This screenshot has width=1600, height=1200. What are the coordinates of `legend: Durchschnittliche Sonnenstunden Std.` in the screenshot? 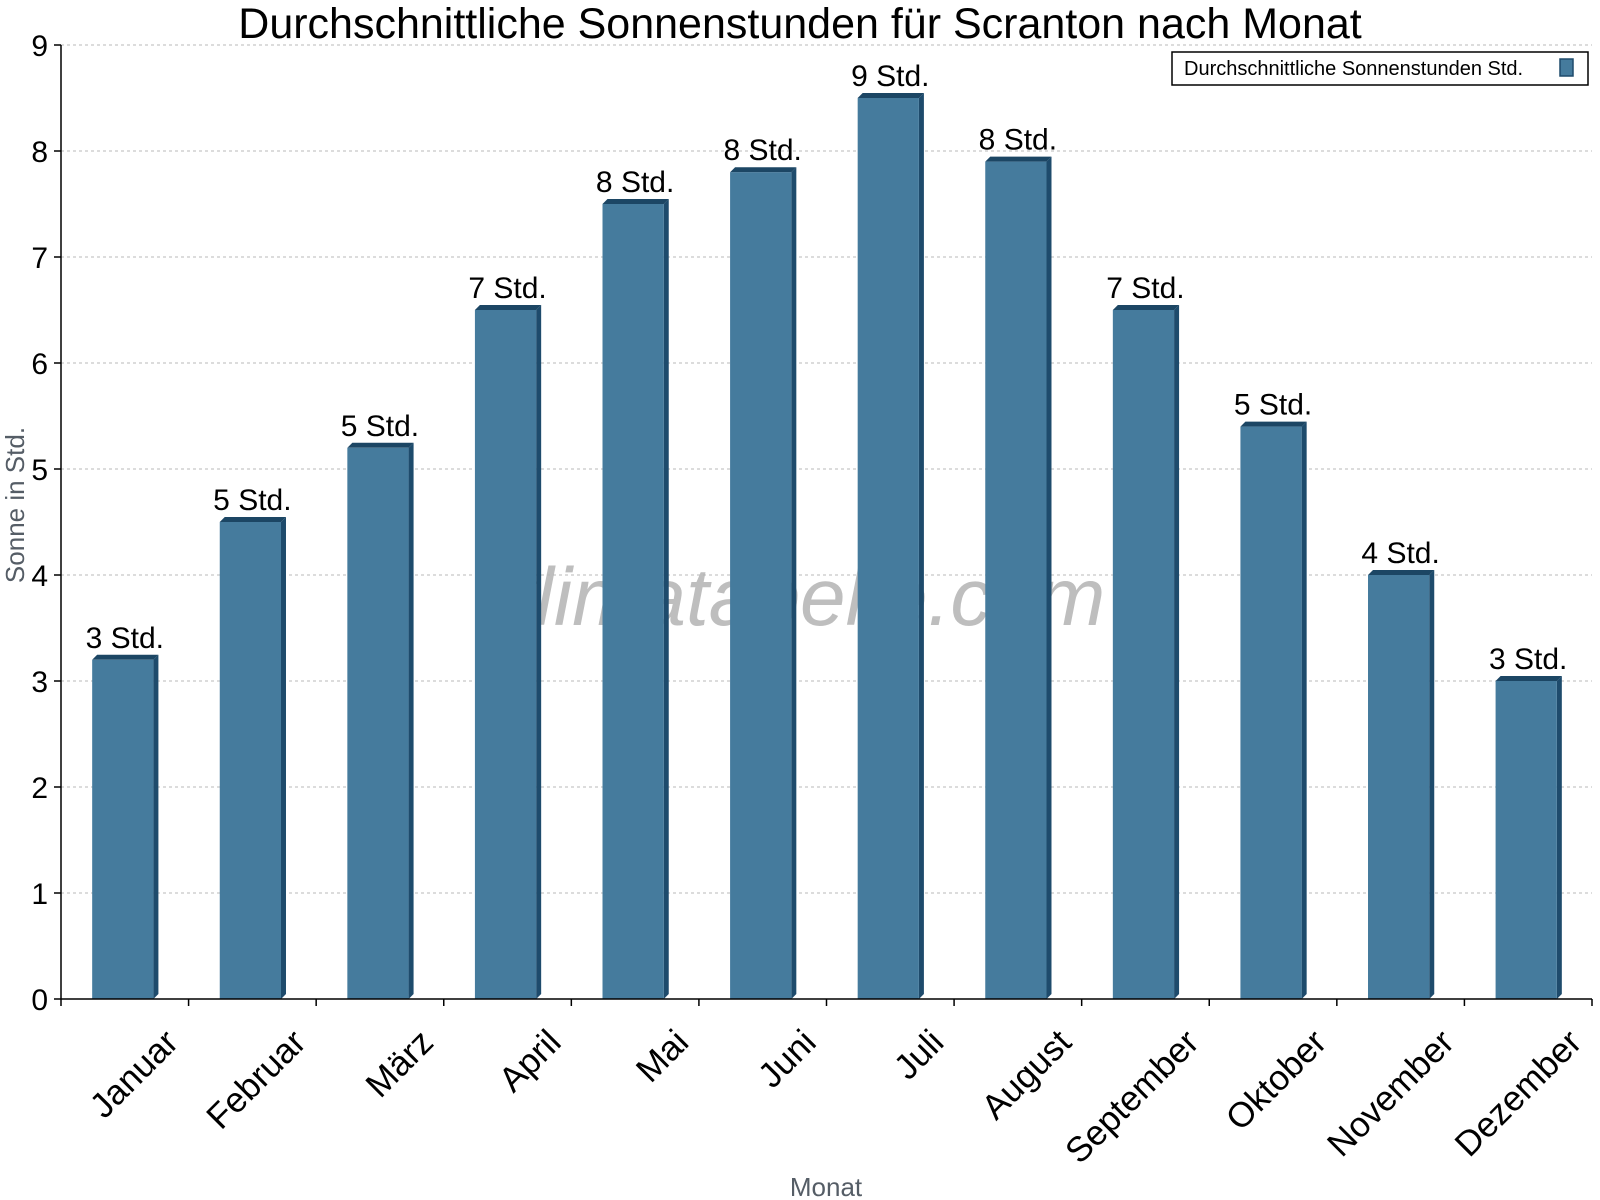 It's located at (1380, 68).